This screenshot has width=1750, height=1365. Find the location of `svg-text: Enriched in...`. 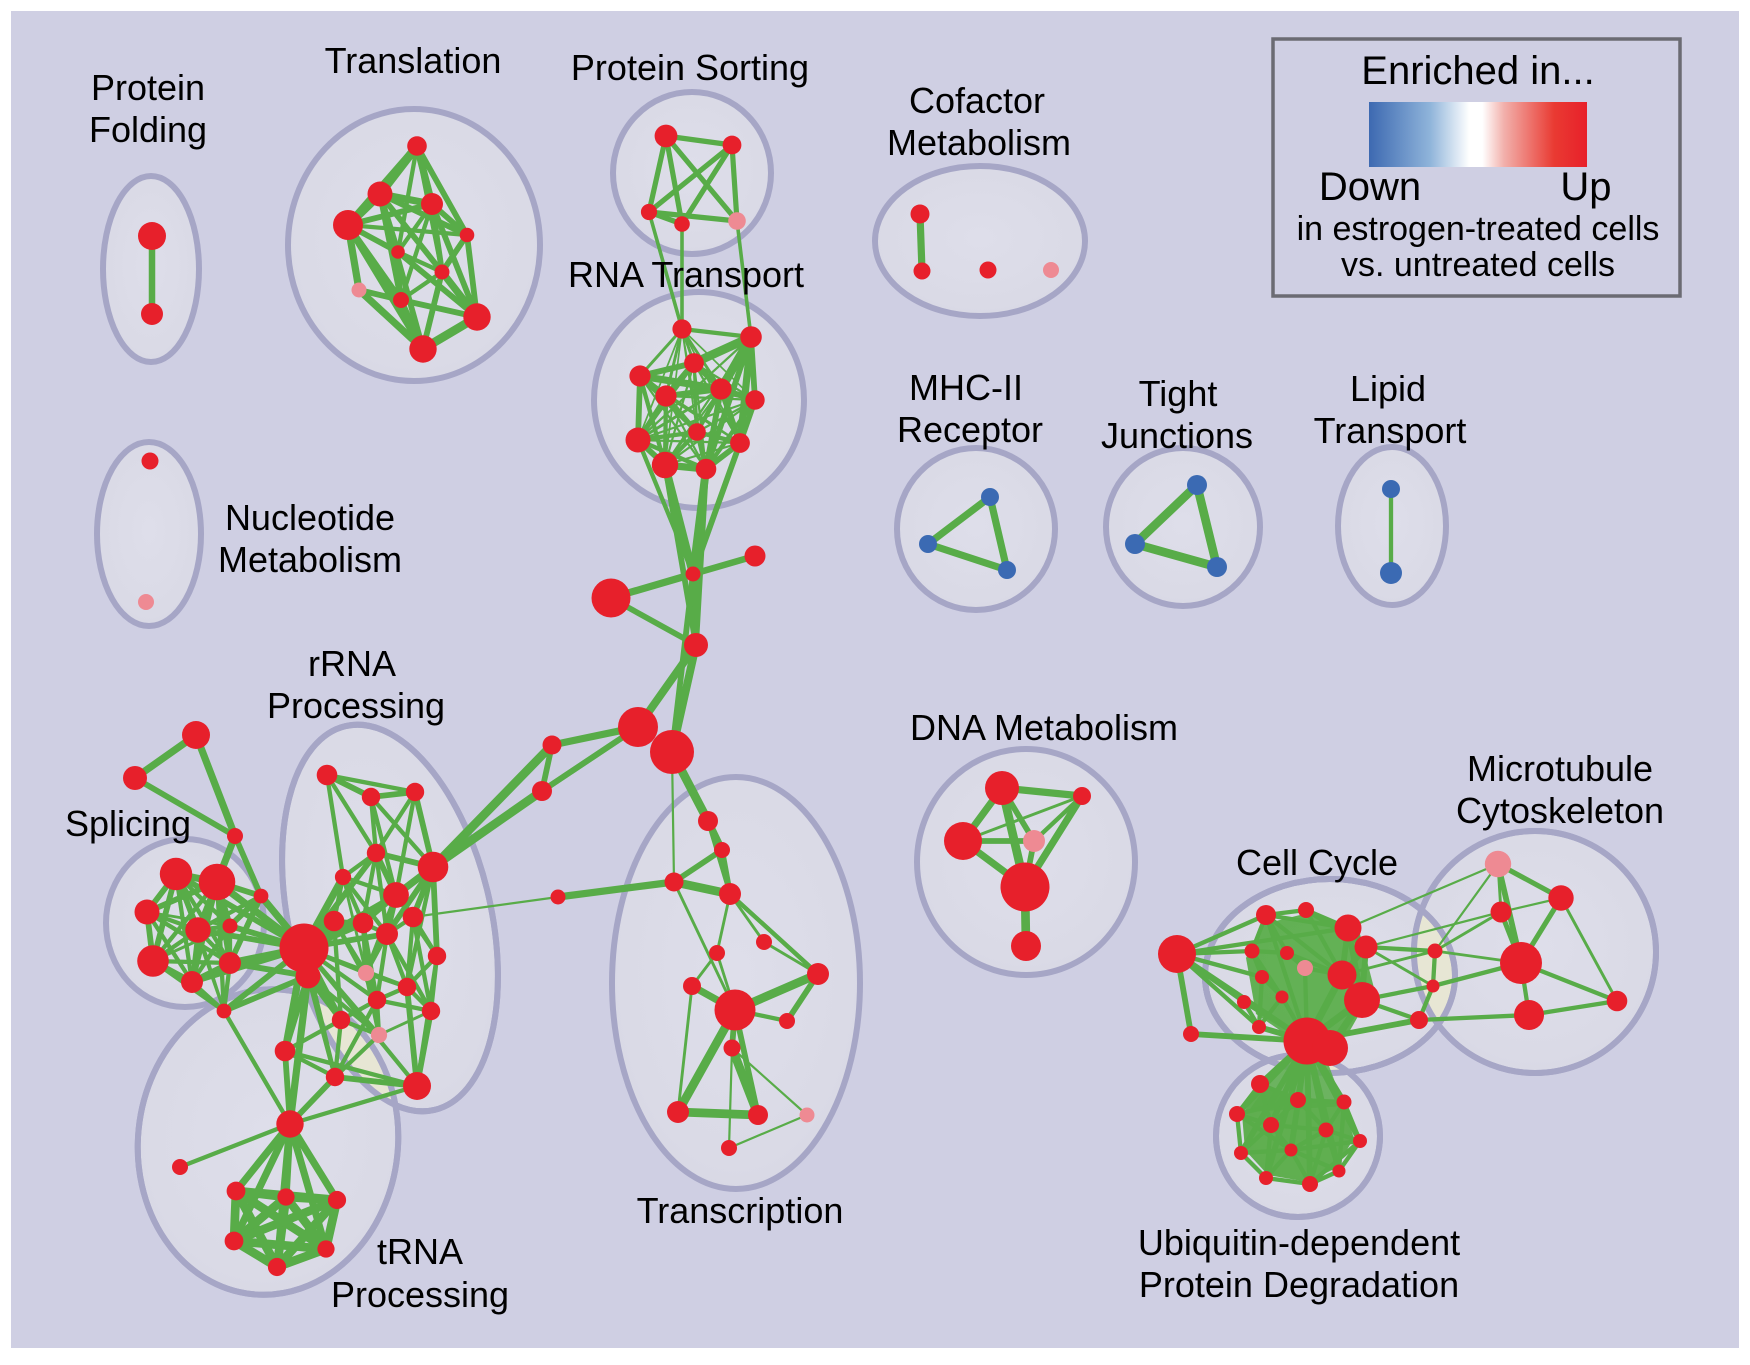

svg-text: Enriched in... is located at coordinates (1477, 71).